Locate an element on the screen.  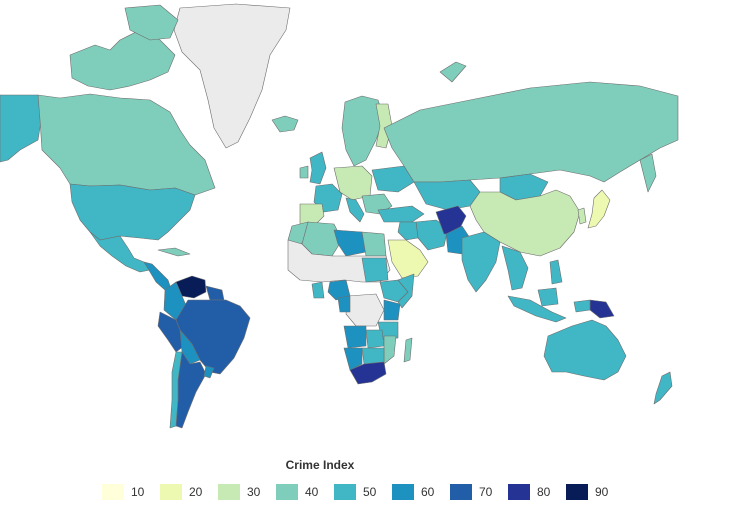
region-canada-ellesmere is located at coordinates (151, 22).